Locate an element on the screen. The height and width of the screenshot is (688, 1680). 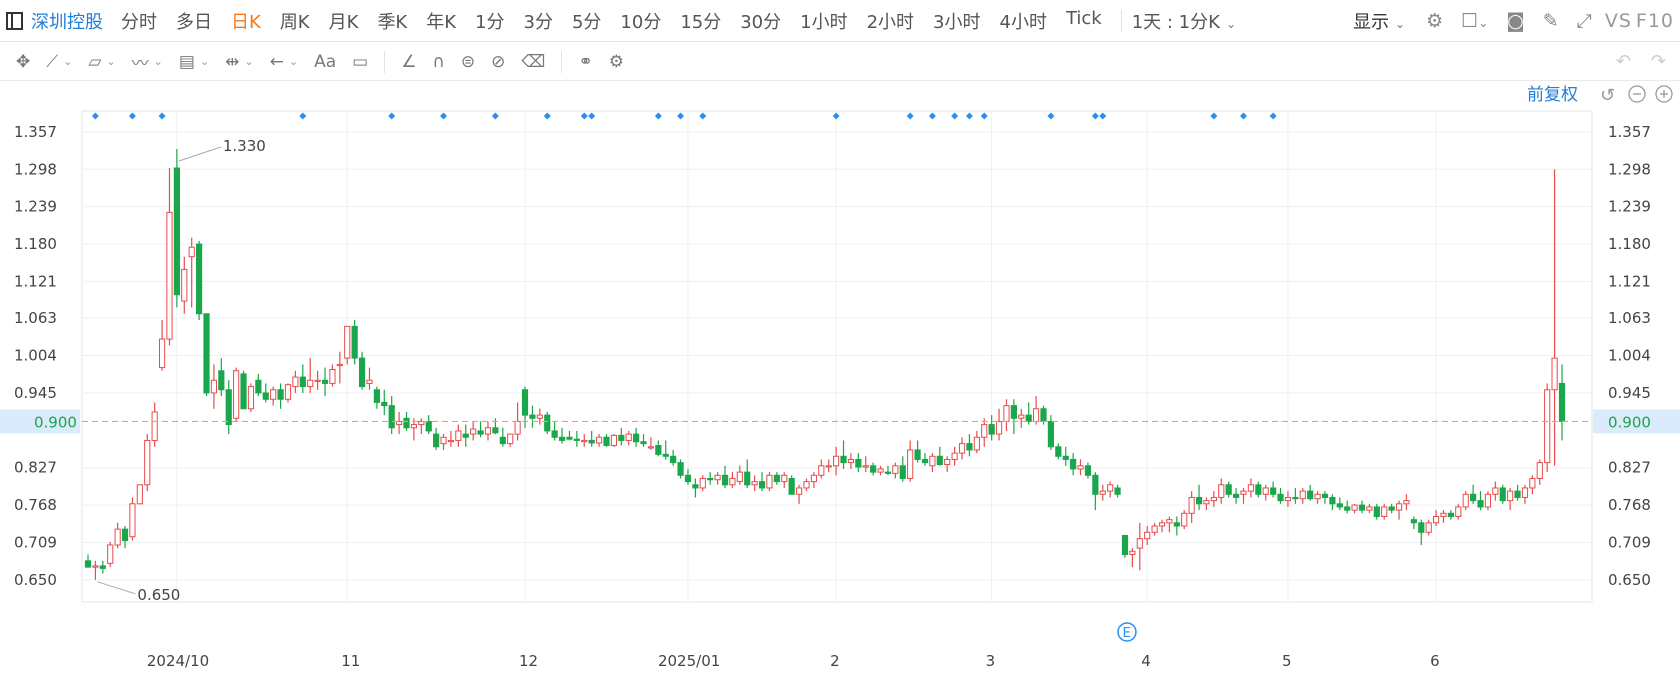
reset-icon: ↺ is located at coordinates (1607, 95).